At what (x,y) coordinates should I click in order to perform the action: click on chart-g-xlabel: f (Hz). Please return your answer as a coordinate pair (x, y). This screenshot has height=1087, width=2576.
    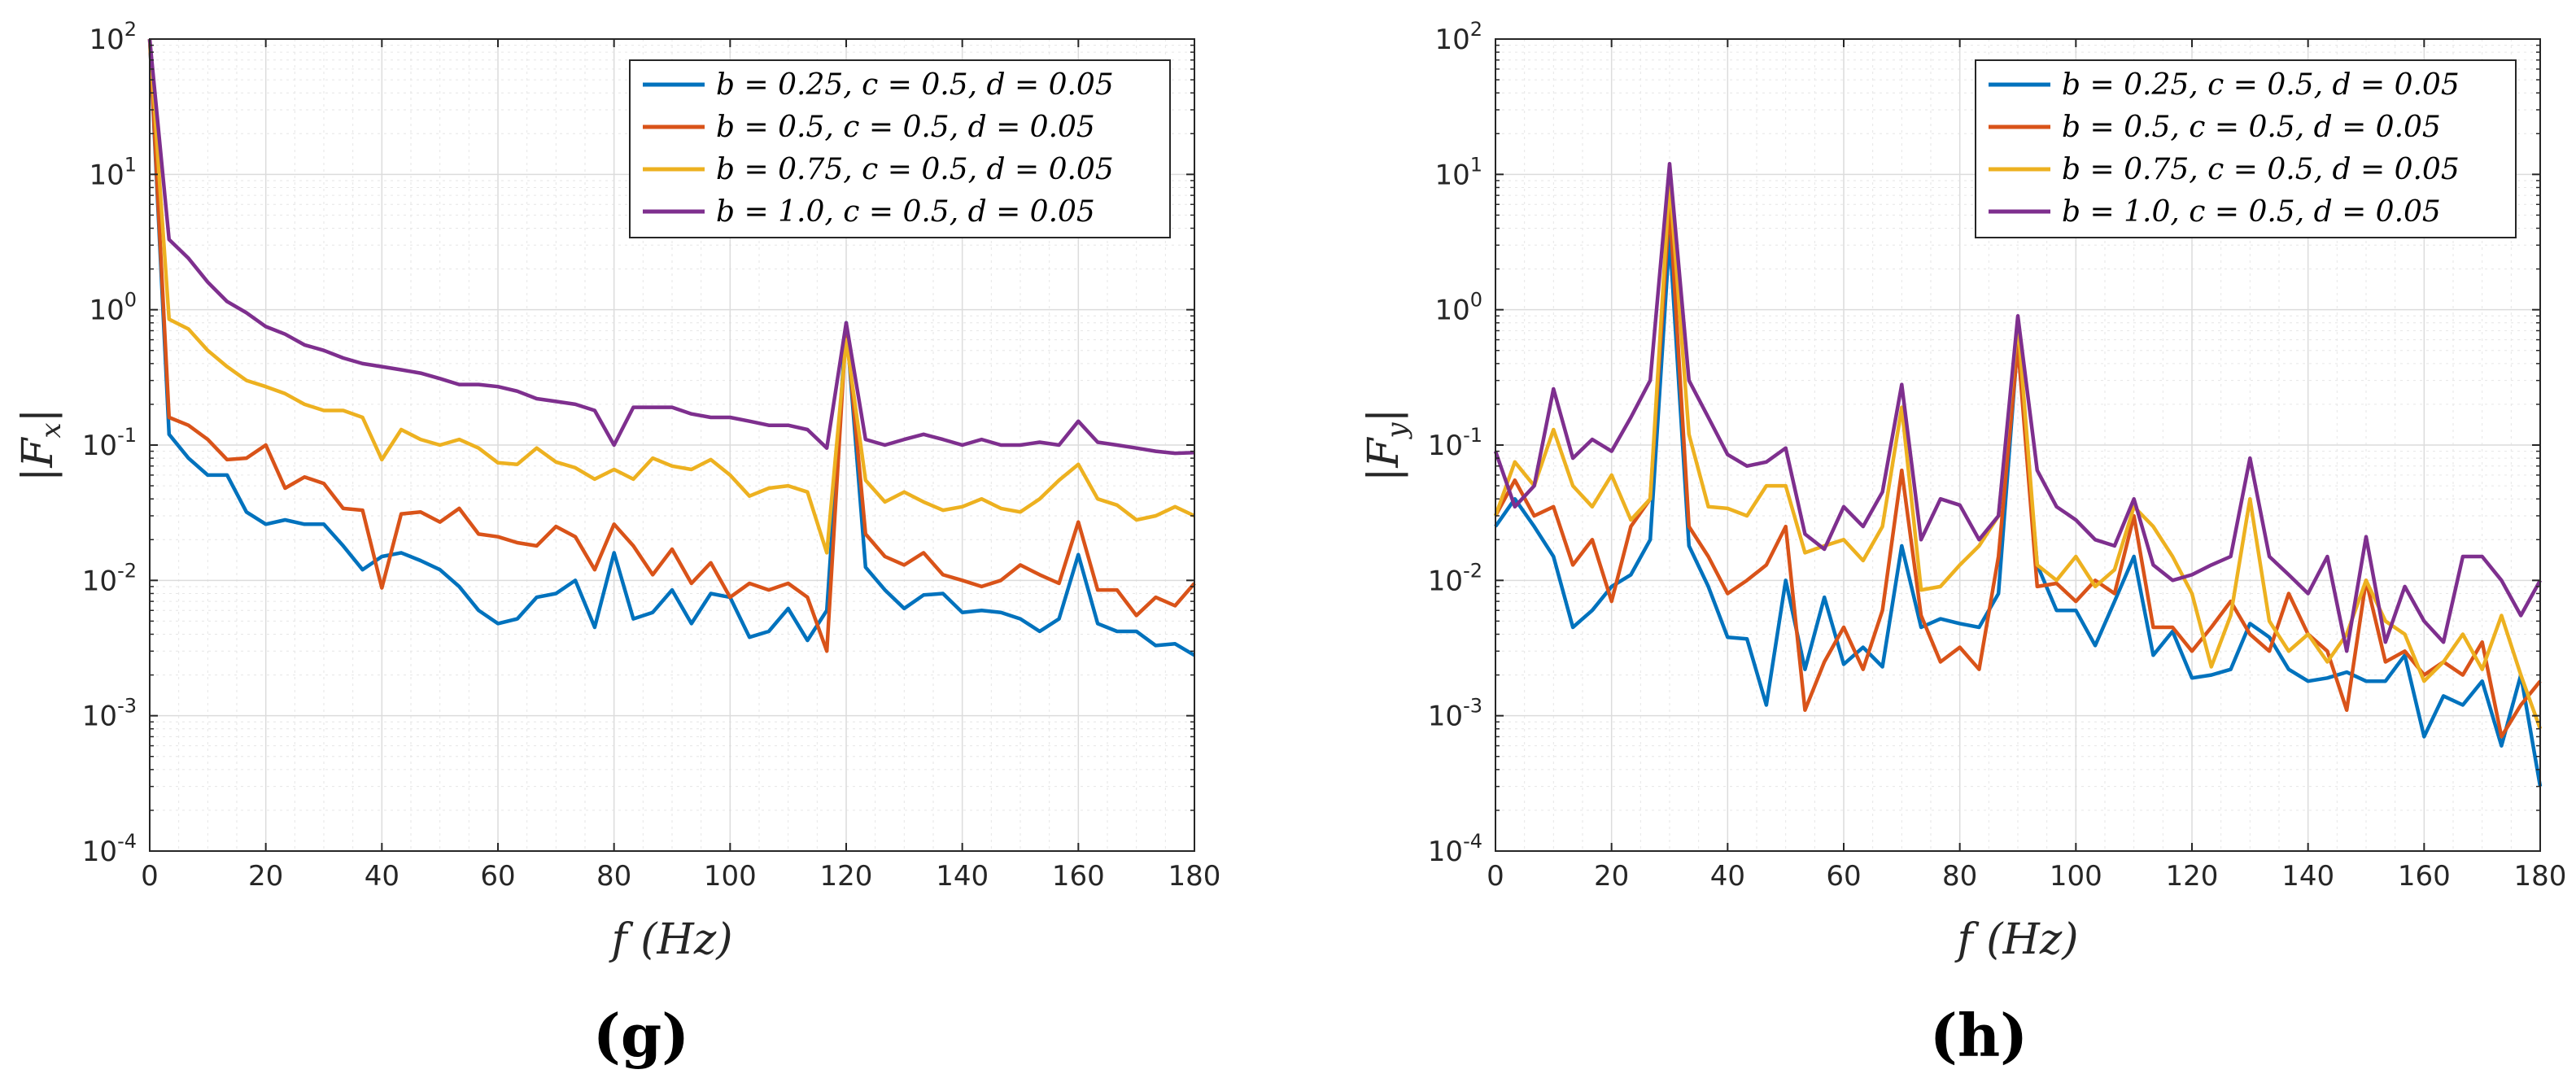
    Looking at the image, I should click on (670, 939).